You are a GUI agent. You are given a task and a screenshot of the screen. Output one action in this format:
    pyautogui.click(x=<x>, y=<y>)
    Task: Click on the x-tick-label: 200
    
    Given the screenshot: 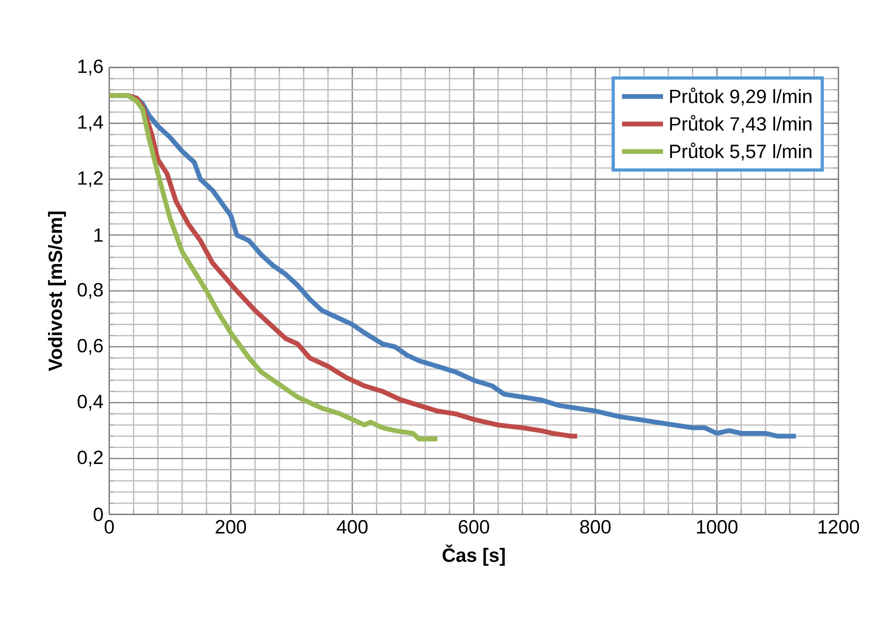 What is the action you would take?
    pyautogui.click(x=231, y=527)
    